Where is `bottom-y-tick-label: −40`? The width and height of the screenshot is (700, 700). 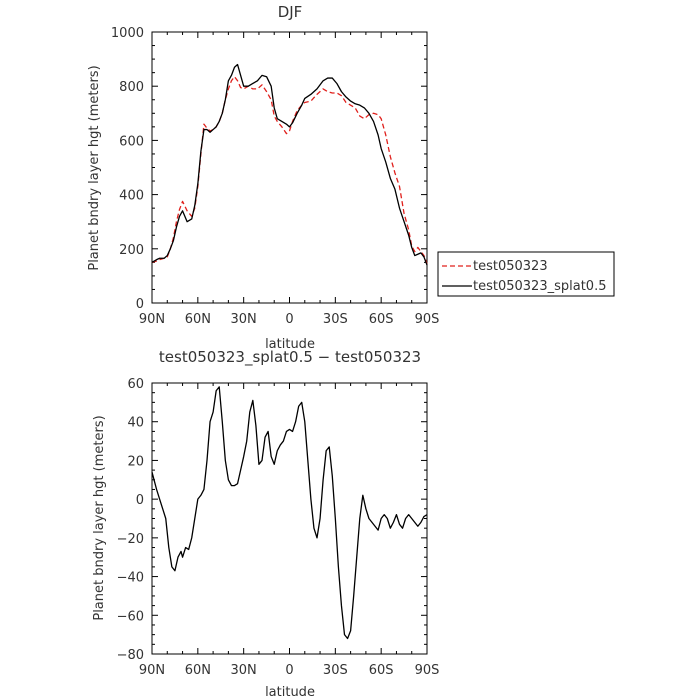 bottom-y-tick-label: −40 is located at coordinates (130, 578).